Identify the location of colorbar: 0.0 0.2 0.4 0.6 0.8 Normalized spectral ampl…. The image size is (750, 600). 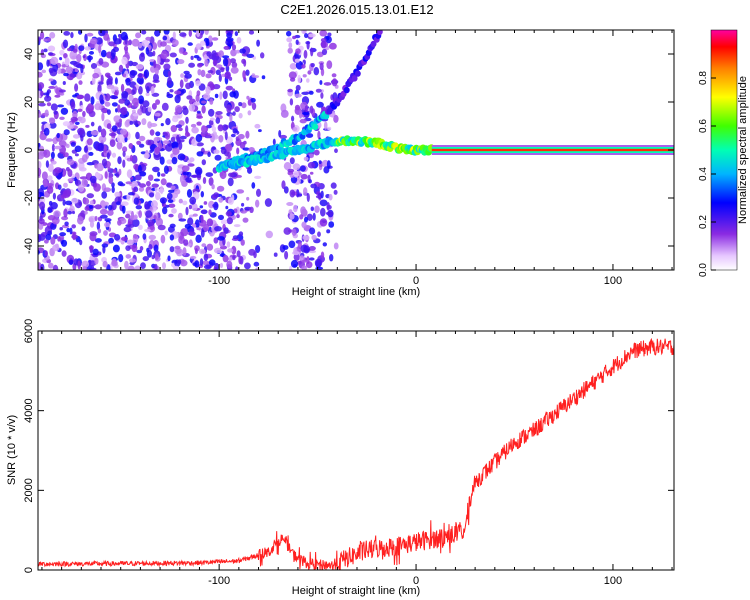
(723, 153).